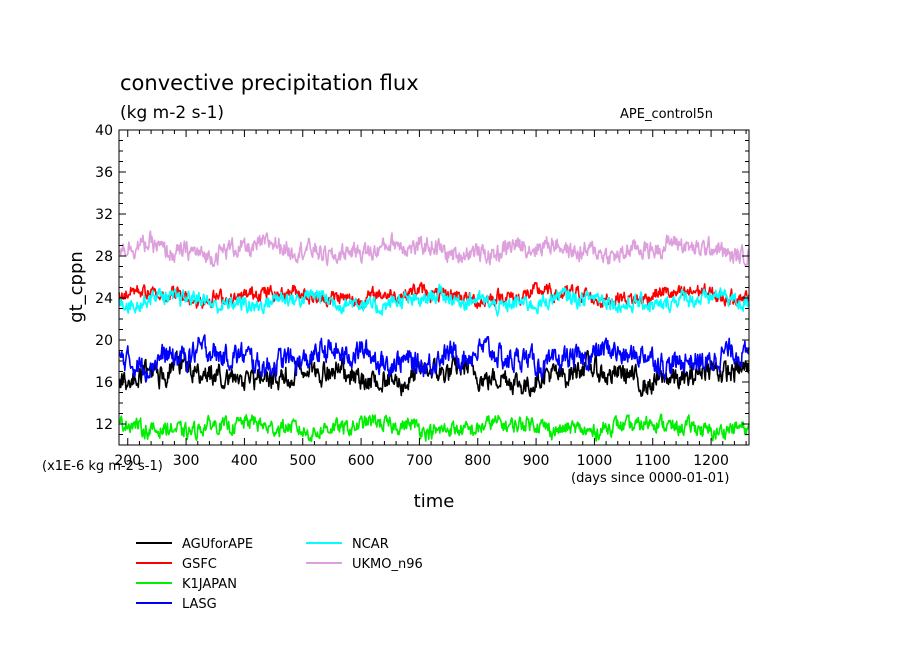  I want to click on legend-item: LASG, so click(176, 604).